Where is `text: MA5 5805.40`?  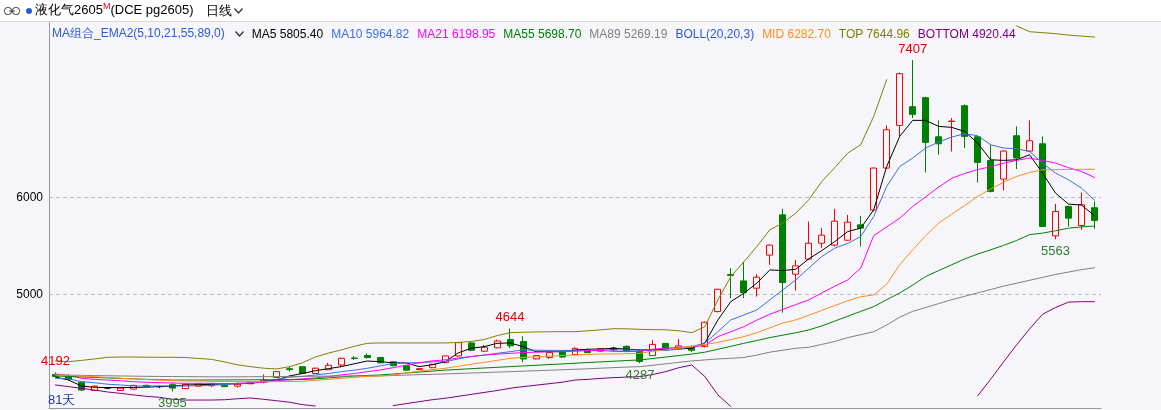 text: MA5 5805.40 is located at coordinates (287, 33).